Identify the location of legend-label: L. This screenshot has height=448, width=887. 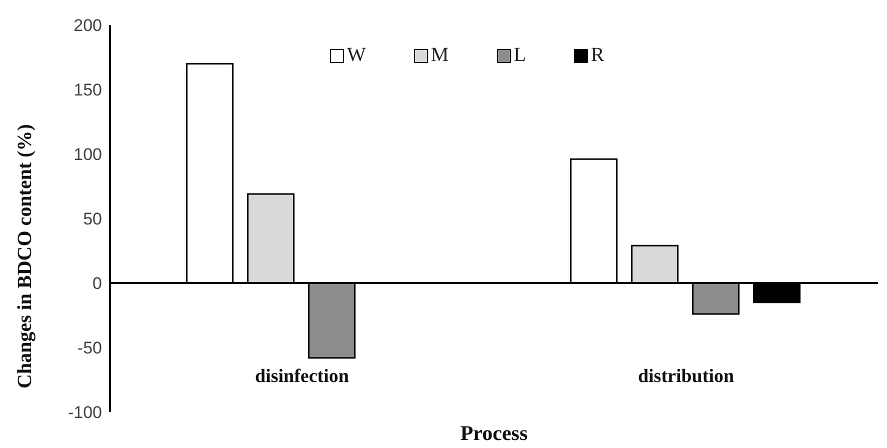
(519, 55).